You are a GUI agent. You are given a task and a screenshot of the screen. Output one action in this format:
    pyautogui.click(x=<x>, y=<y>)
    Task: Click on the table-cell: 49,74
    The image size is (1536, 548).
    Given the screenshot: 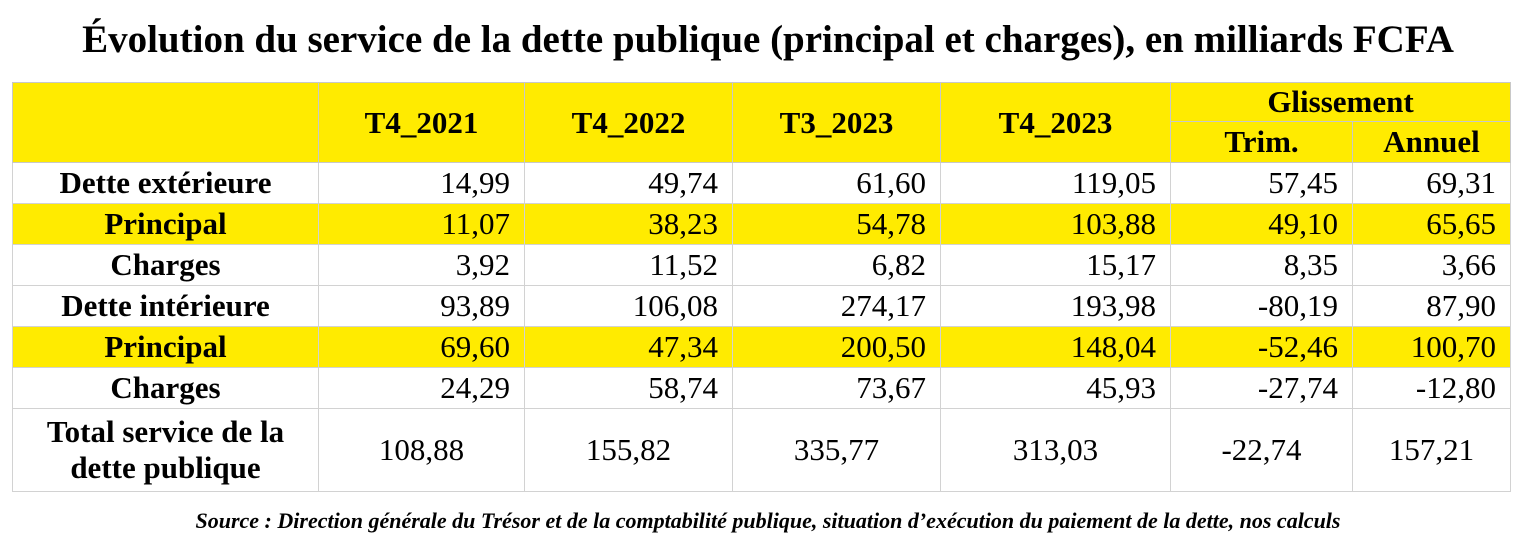 What is the action you would take?
    pyautogui.click(x=628, y=183)
    